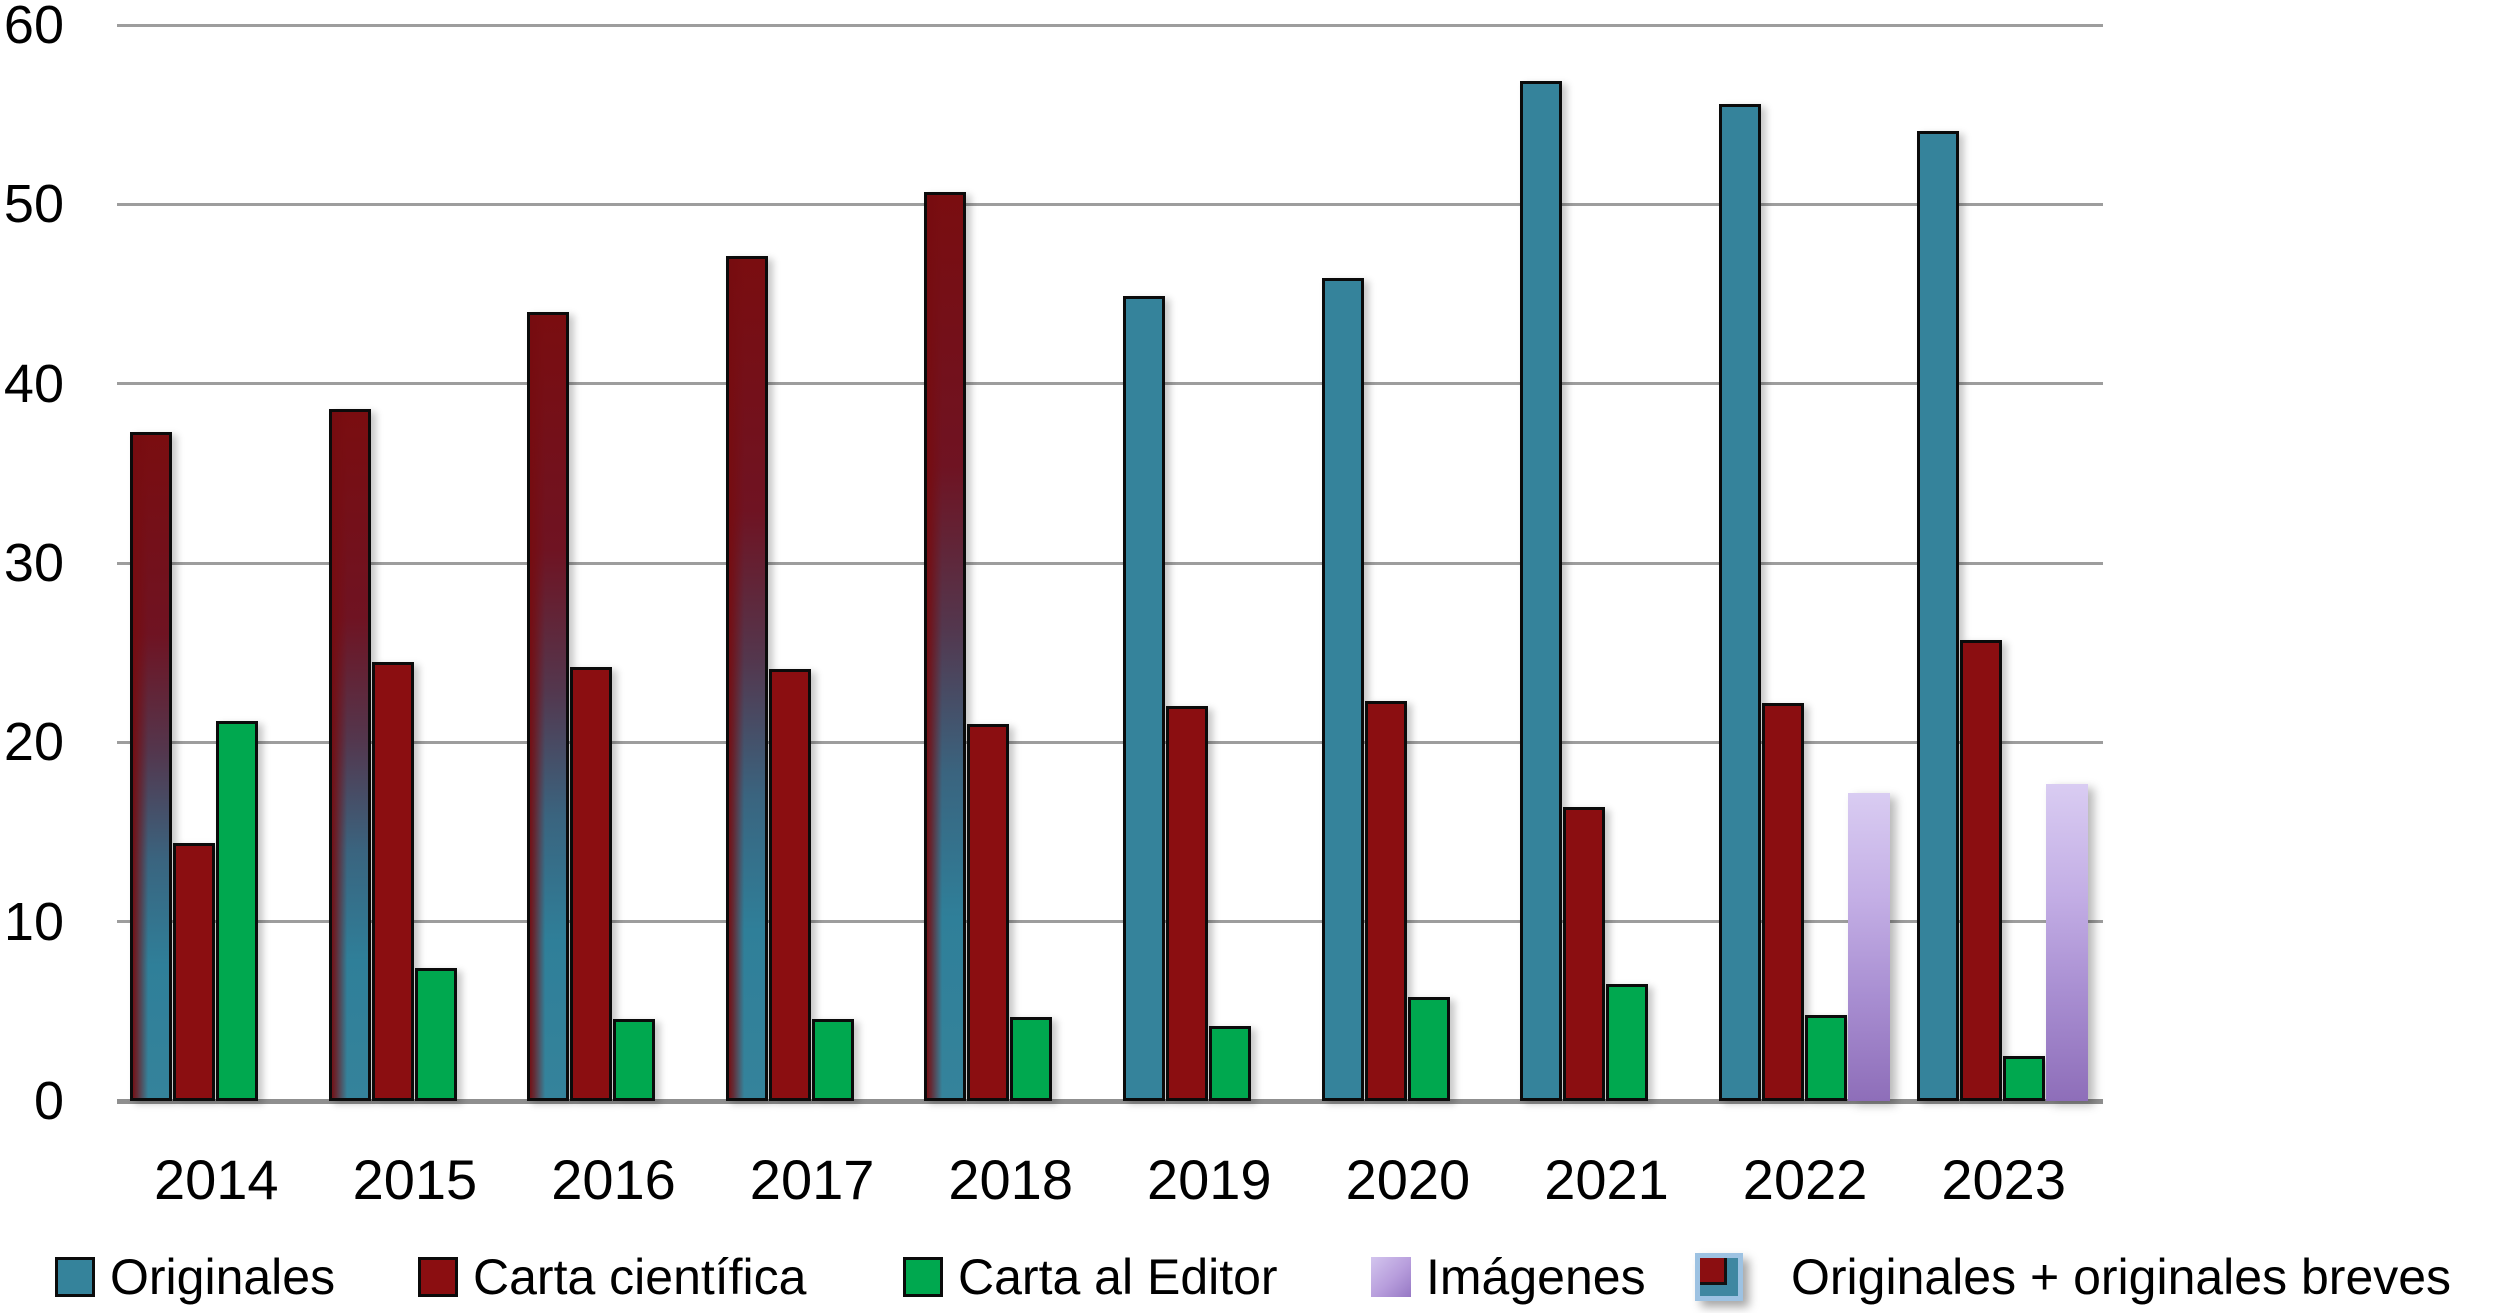  Describe the element at coordinates (194, 971) in the screenshot. I see `bar-carta-cient-fica-2014` at that location.